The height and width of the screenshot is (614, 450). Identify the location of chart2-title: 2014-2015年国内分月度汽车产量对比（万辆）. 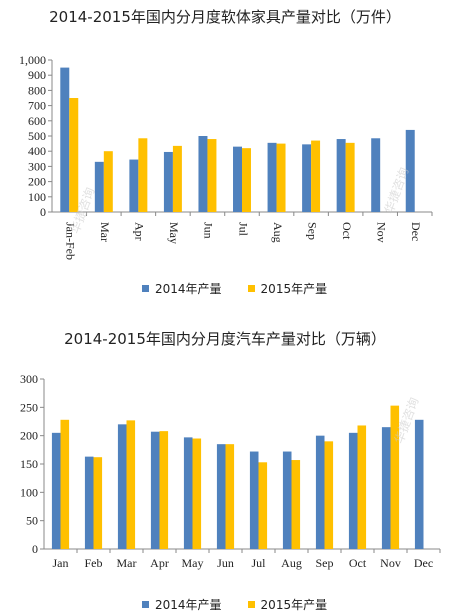
(225, 339).